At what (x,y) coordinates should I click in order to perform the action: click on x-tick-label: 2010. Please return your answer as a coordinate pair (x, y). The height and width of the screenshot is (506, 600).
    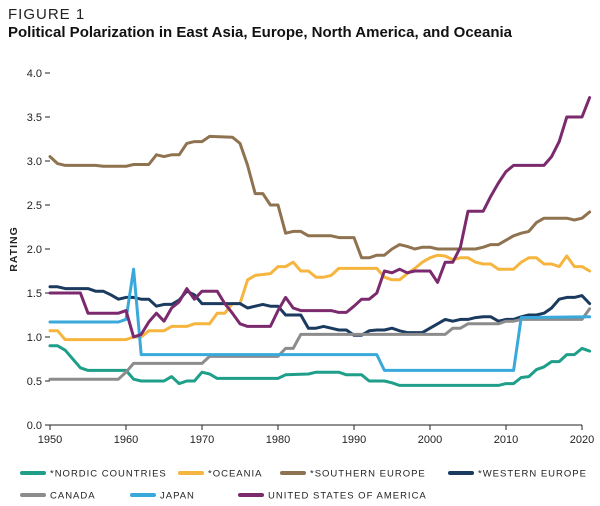
    Looking at the image, I should click on (506, 440).